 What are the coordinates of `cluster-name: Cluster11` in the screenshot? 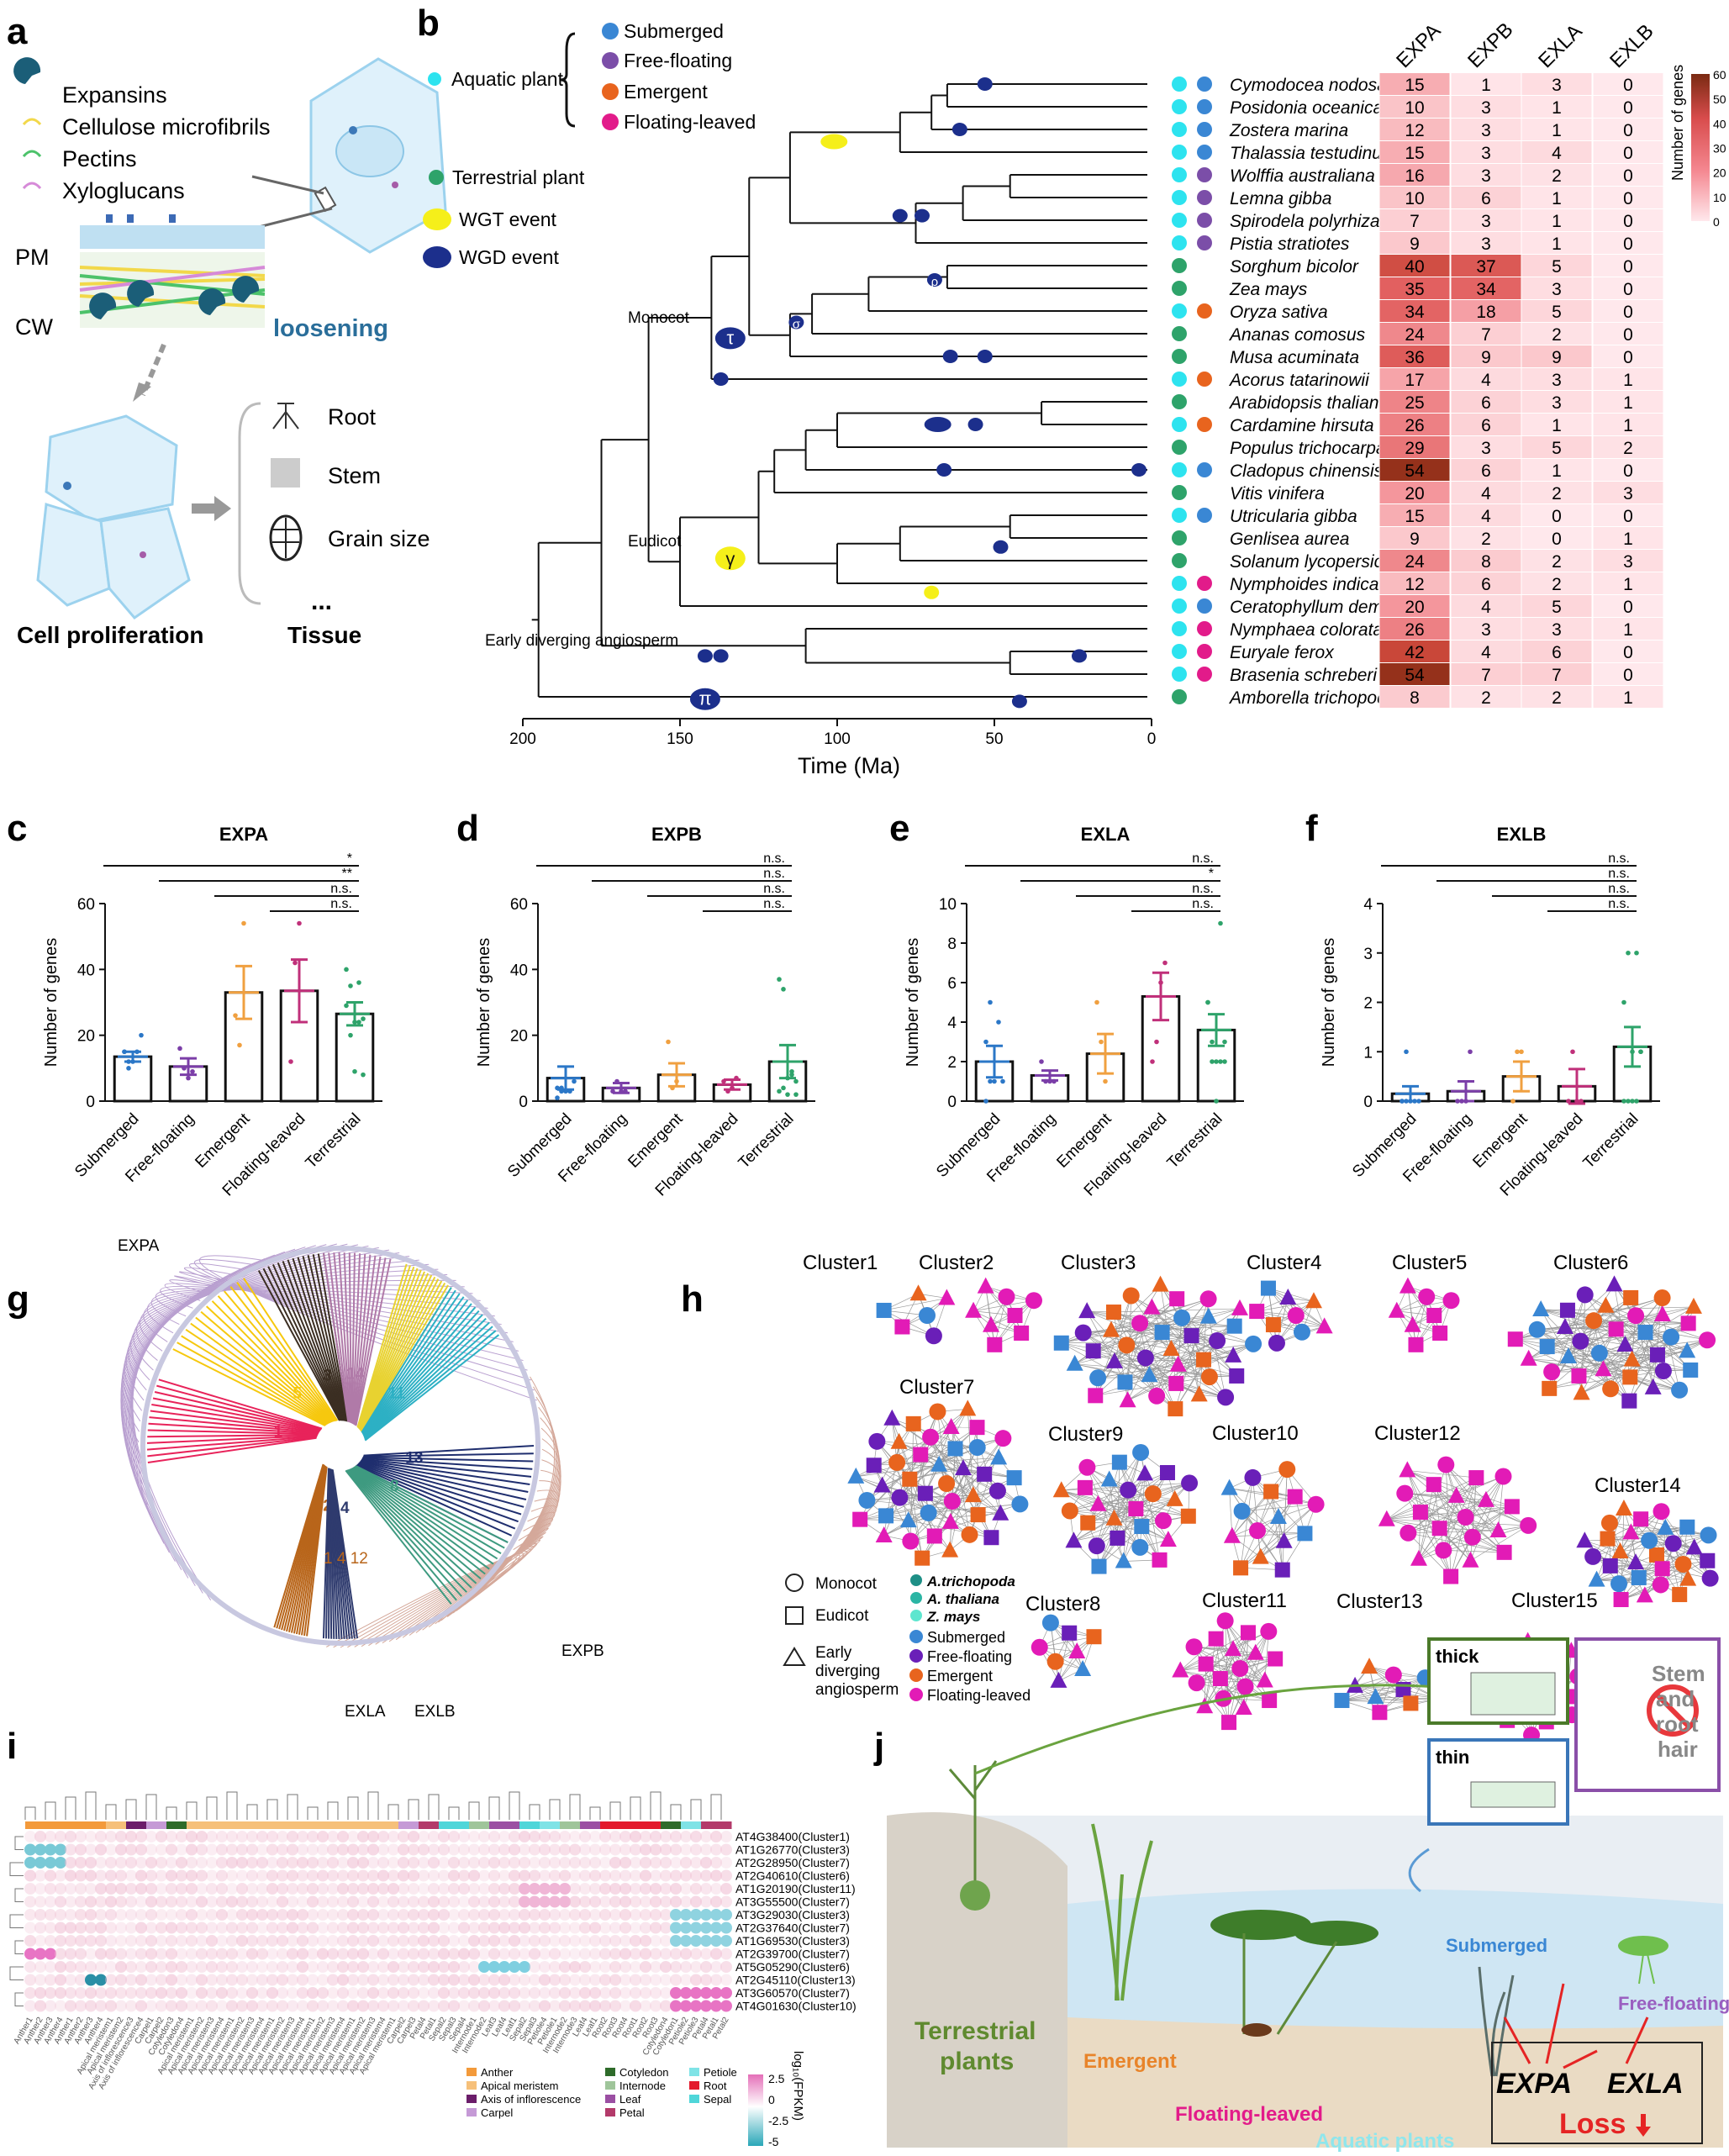 It's located at (1244, 1600).